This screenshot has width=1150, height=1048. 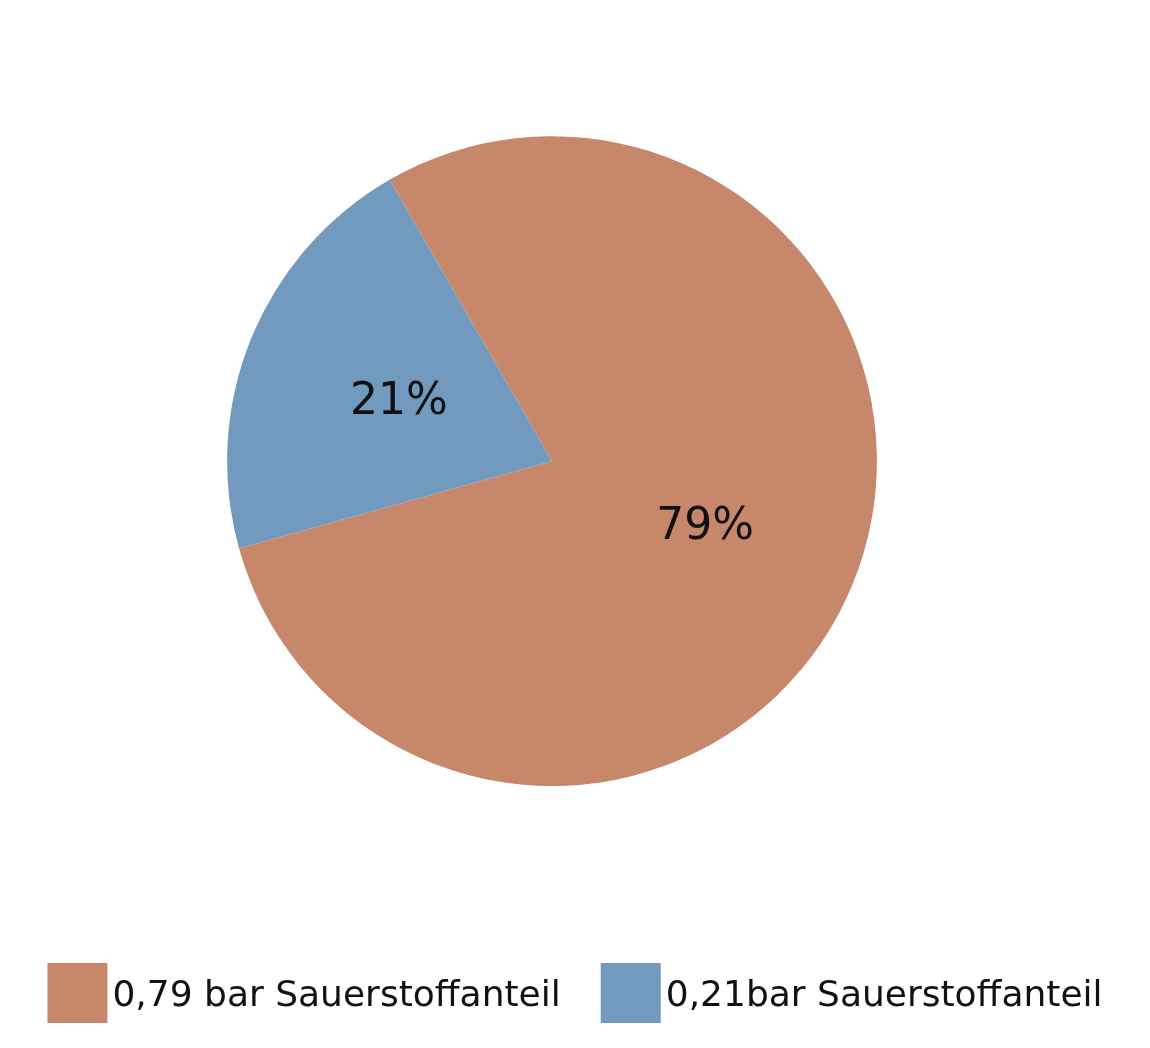 I want to click on legend-label: 0,79 bar Sauerstoffanteil, so click(x=336, y=993).